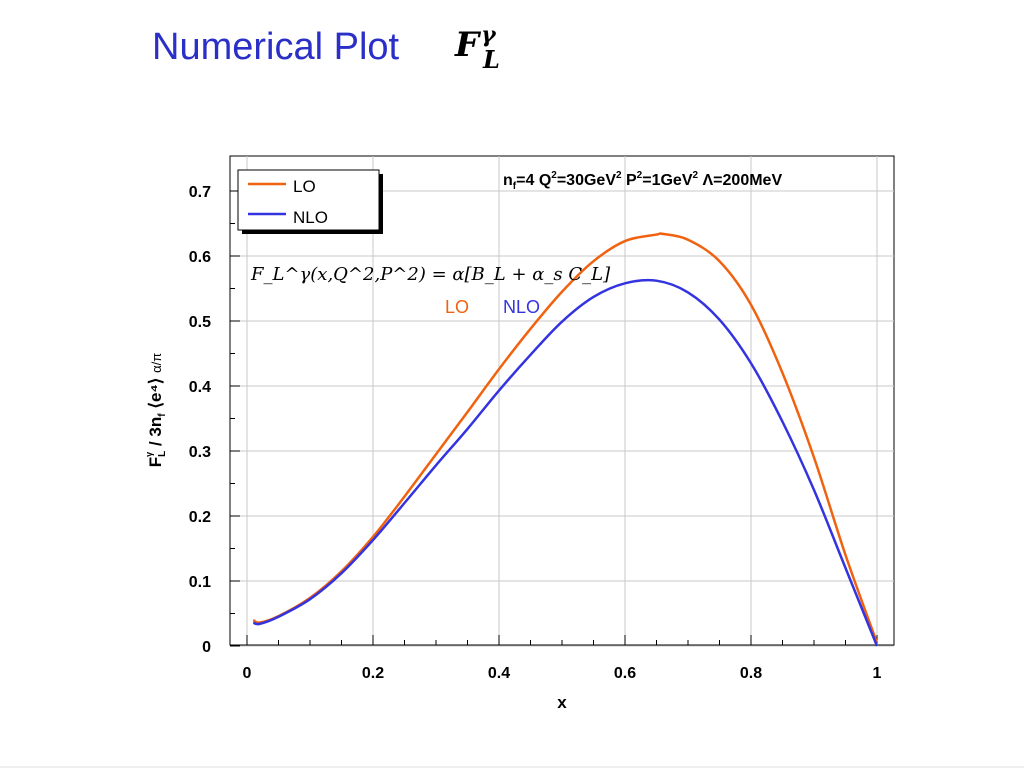 The height and width of the screenshot is (768, 1024). What do you see at coordinates (533, 180) in the screenshot?
I see `params-q: =4 Q` at bounding box center [533, 180].